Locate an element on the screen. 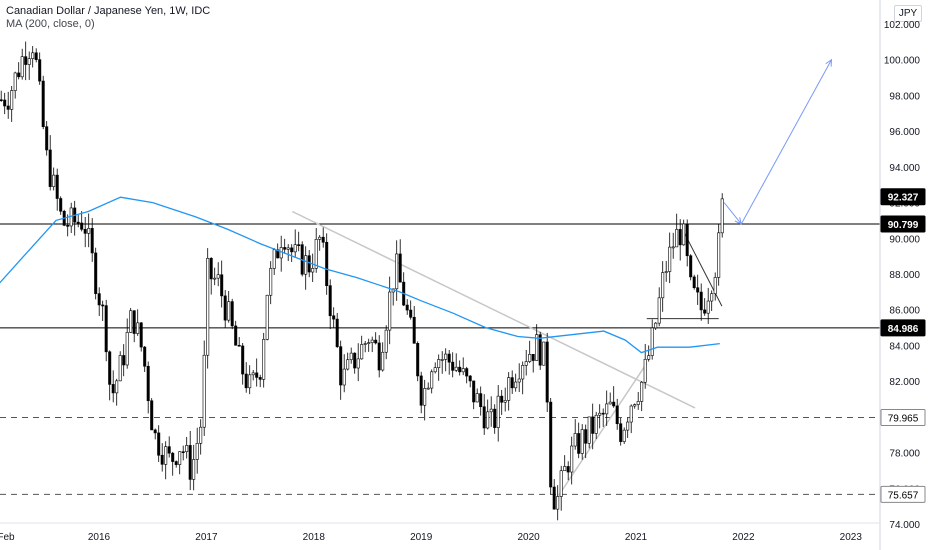 The image size is (932, 550). y-tick-label: 90.000 is located at coordinates (904, 239).